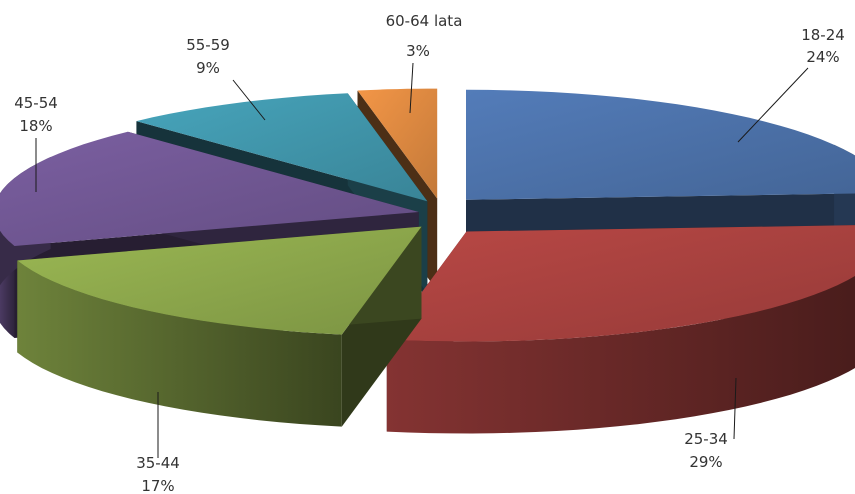 The width and height of the screenshot is (855, 494). I want to click on value-label: 9%, so click(208, 68).